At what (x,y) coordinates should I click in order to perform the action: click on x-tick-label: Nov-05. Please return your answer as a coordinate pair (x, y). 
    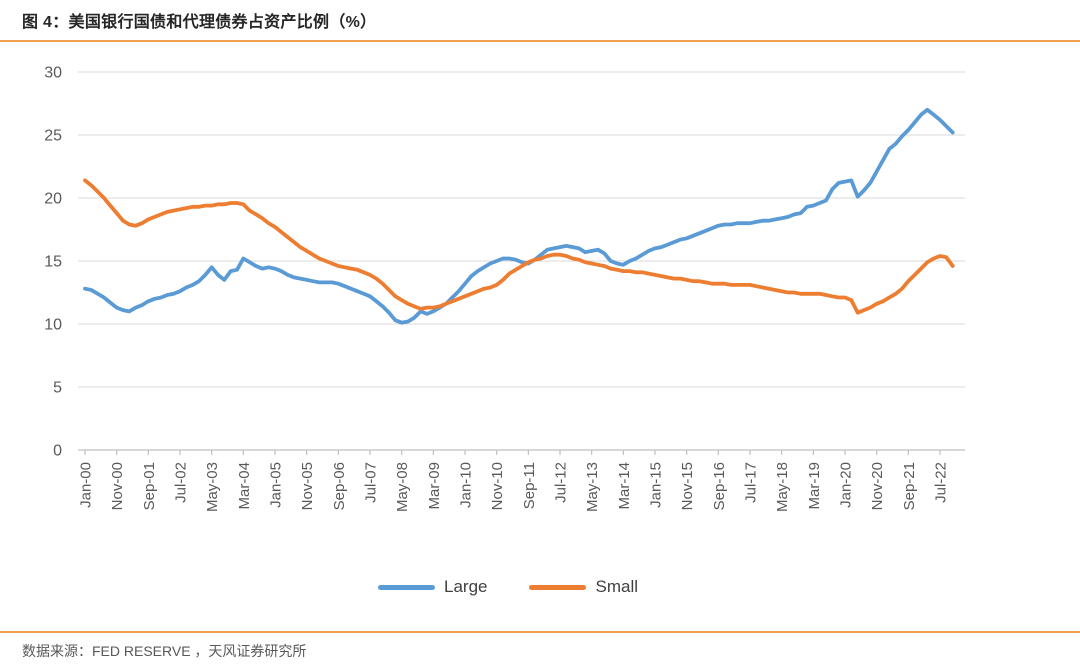
    Looking at the image, I should click on (307, 486).